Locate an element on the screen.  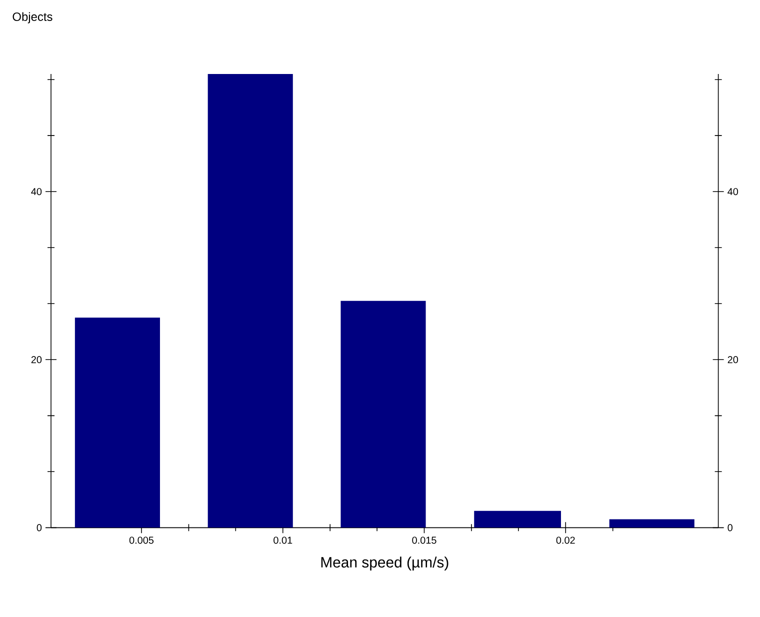
y-tick-label: 40 is located at coordinates (36, 192).